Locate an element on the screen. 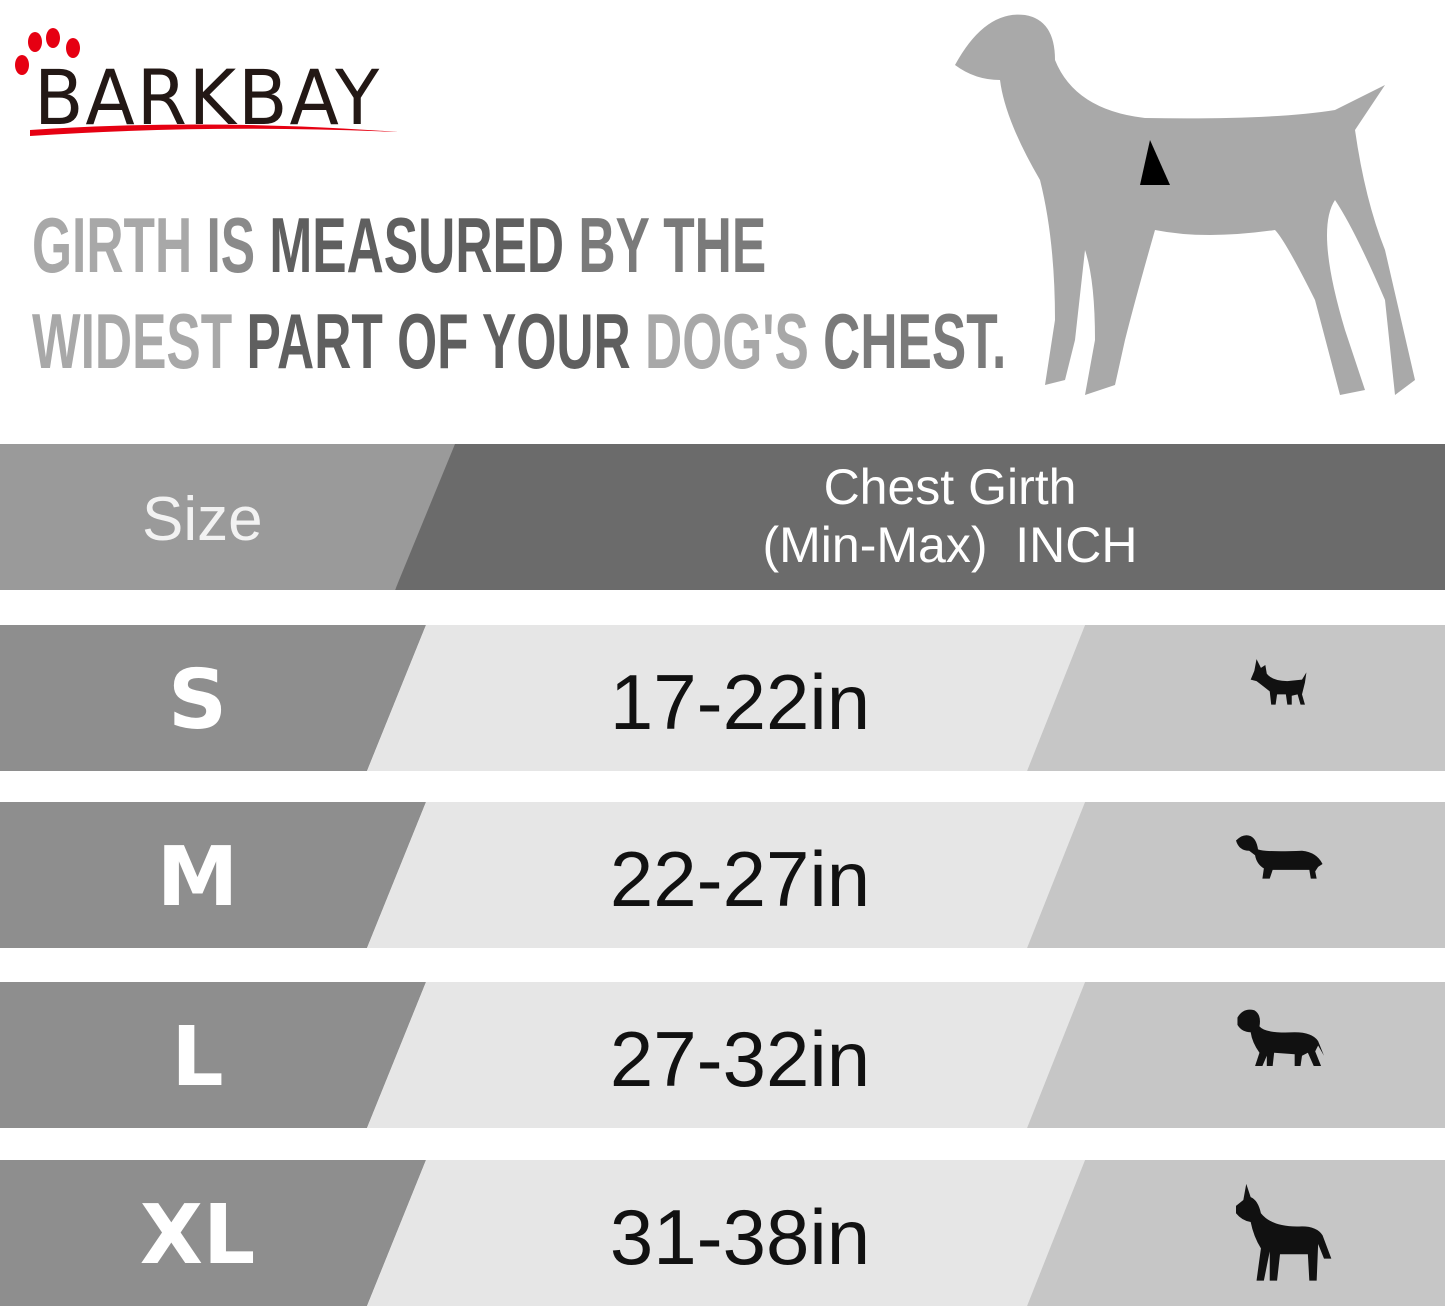  headline-word: DOG'S is located at coordinates (734, 341).